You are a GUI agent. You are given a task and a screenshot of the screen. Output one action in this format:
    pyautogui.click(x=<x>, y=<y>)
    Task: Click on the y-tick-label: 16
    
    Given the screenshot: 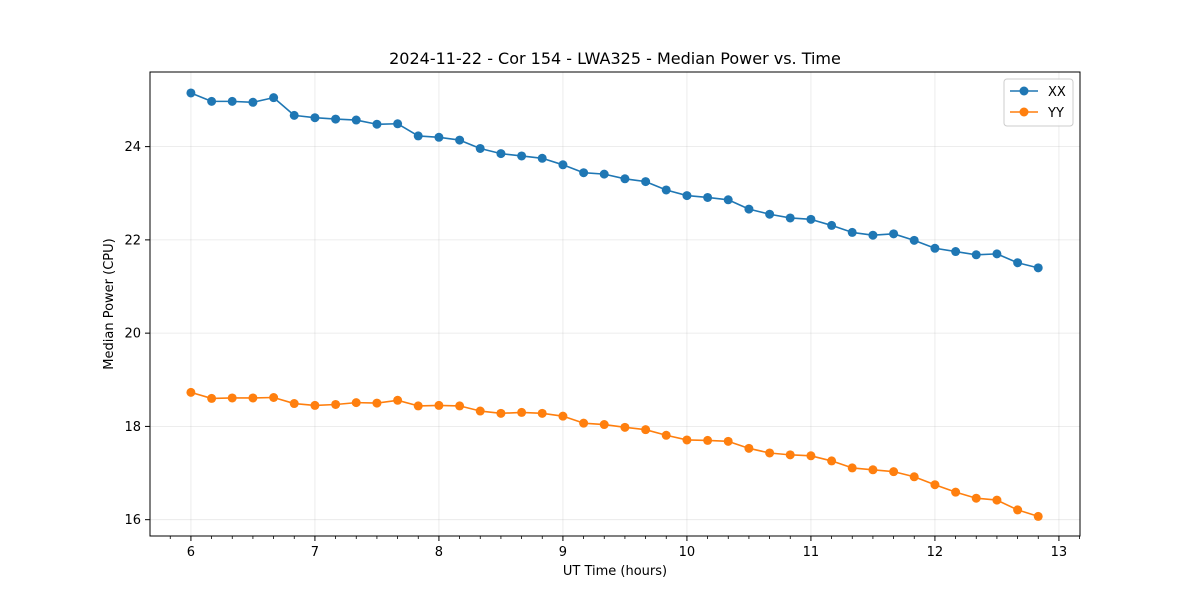 What is the action you would take?
    pyautogui.click(x=132, y=520)
    